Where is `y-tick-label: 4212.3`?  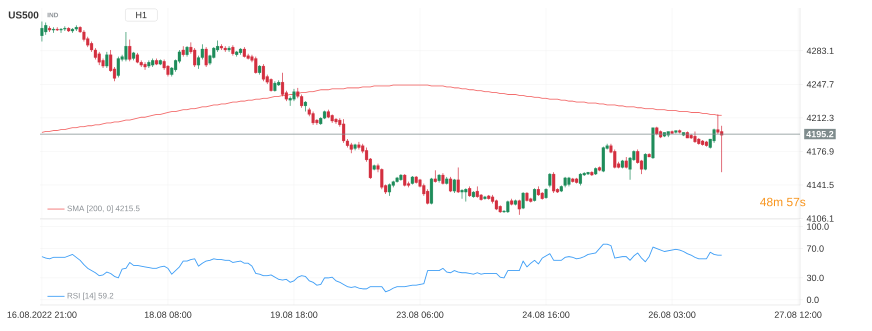
y-tick-label: 4212.3 is located at coordinates (820, 118).